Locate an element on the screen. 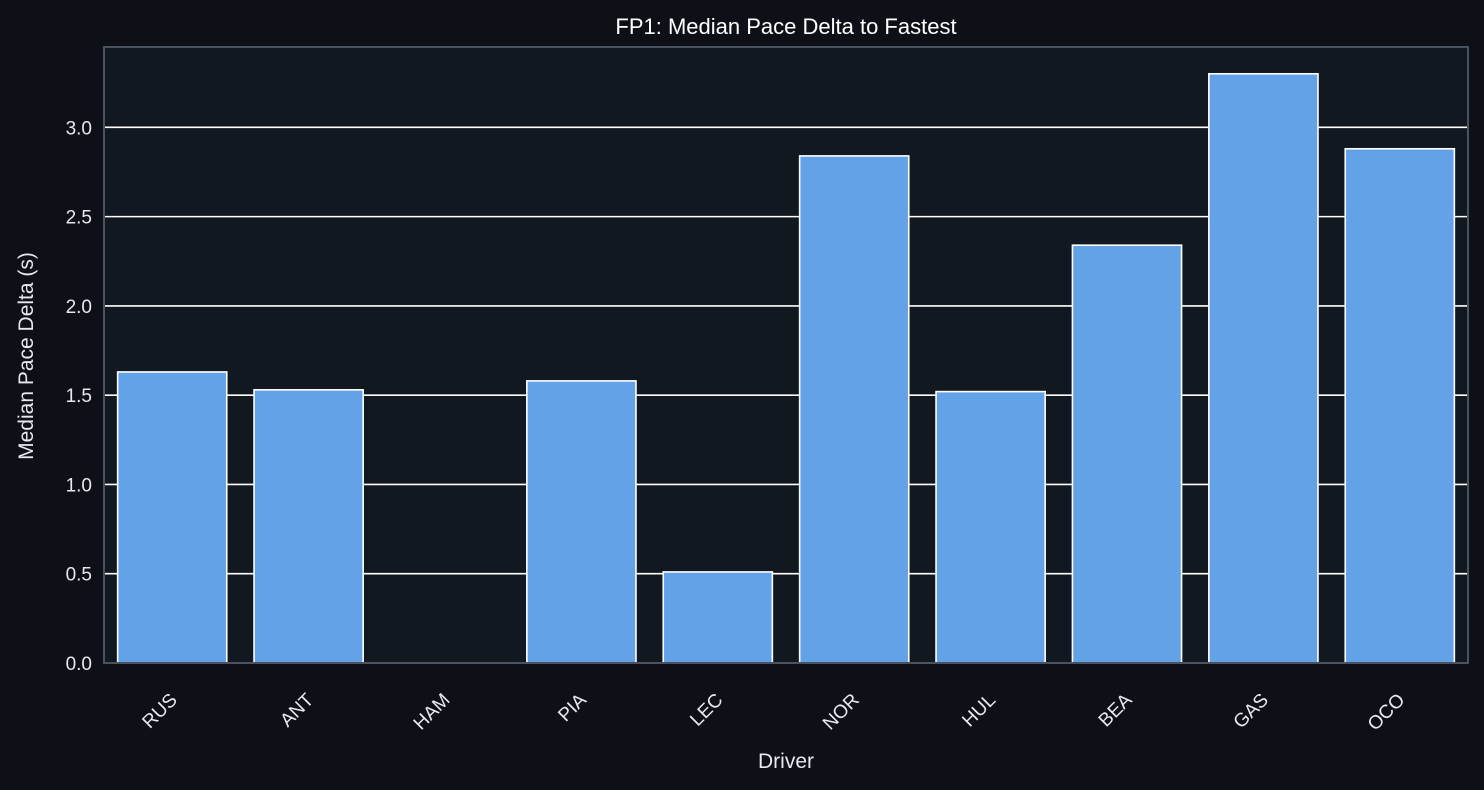  y-tick-label: 0.0 is located at coordinates (79, 664).